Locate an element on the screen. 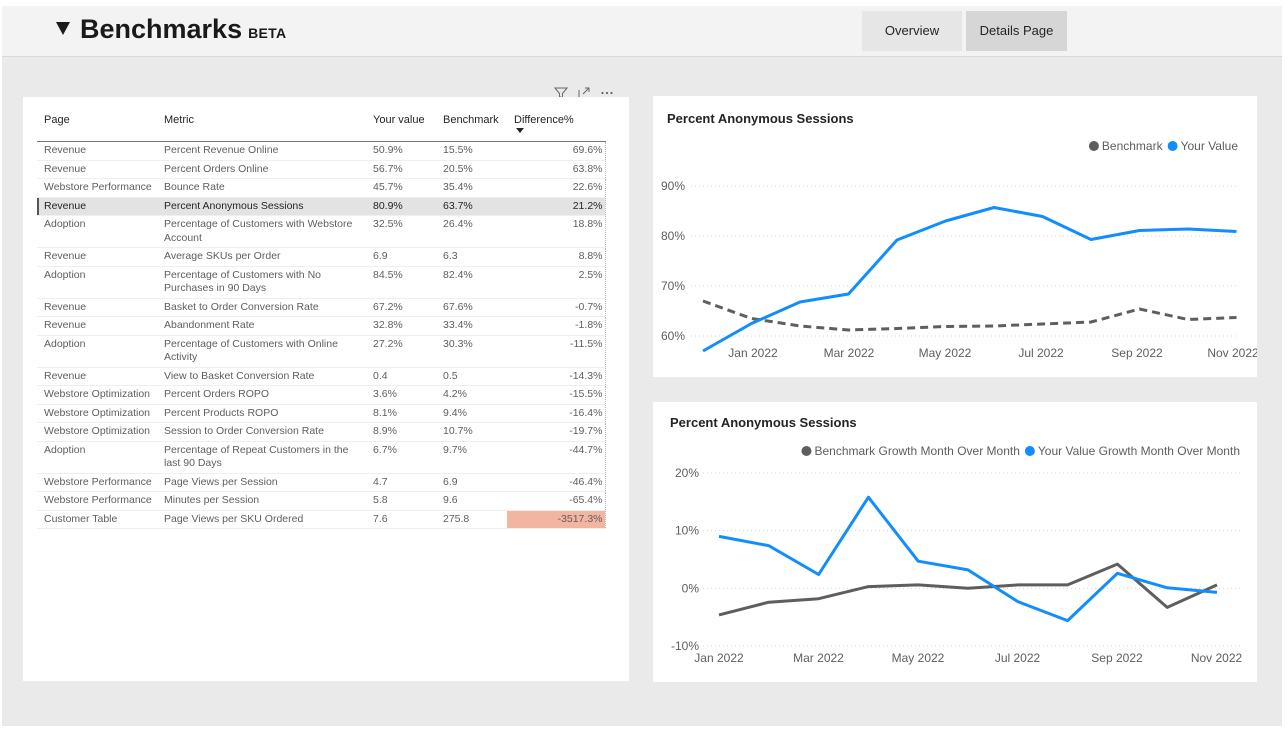  cell-your-value: 0.4 is located at coordinates (401, 376).